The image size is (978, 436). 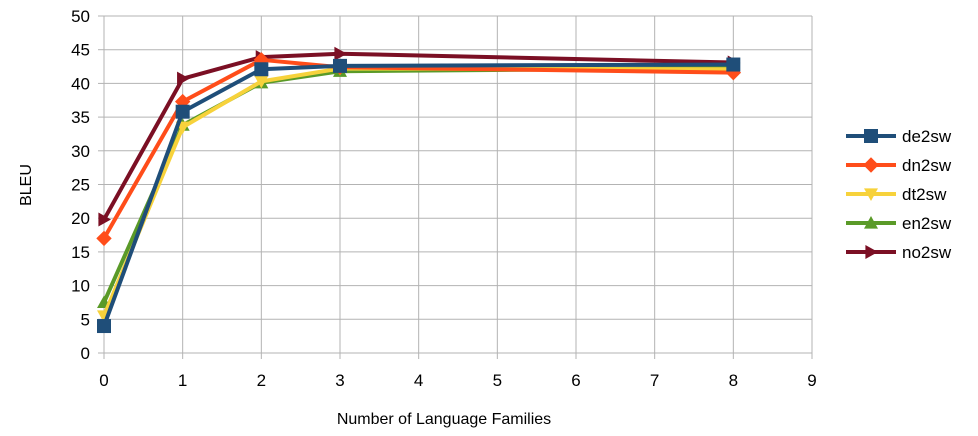 I want to click on x-axis-title: Number of Language Families, so click(x=444, y=419).